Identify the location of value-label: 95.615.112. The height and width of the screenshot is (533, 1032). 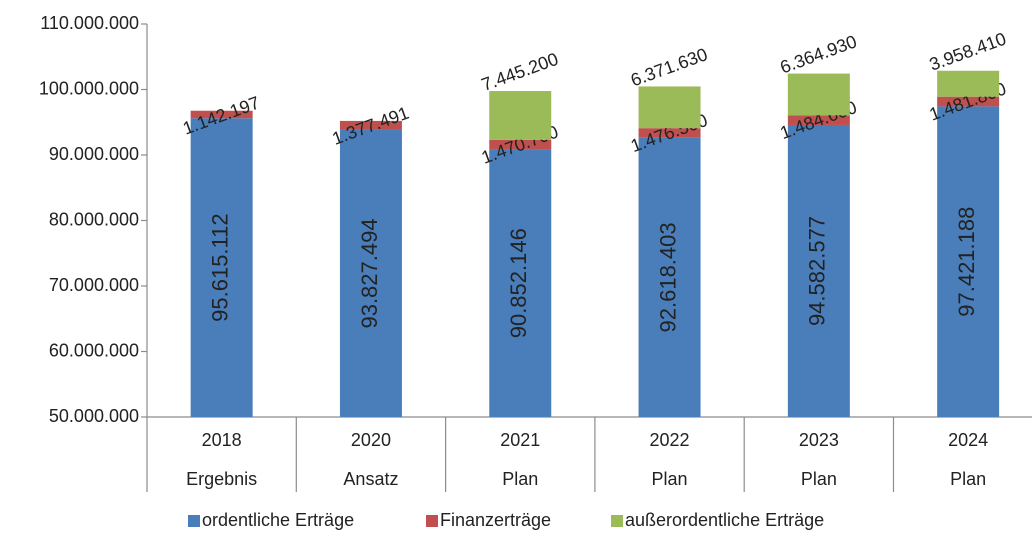
(219, 267).